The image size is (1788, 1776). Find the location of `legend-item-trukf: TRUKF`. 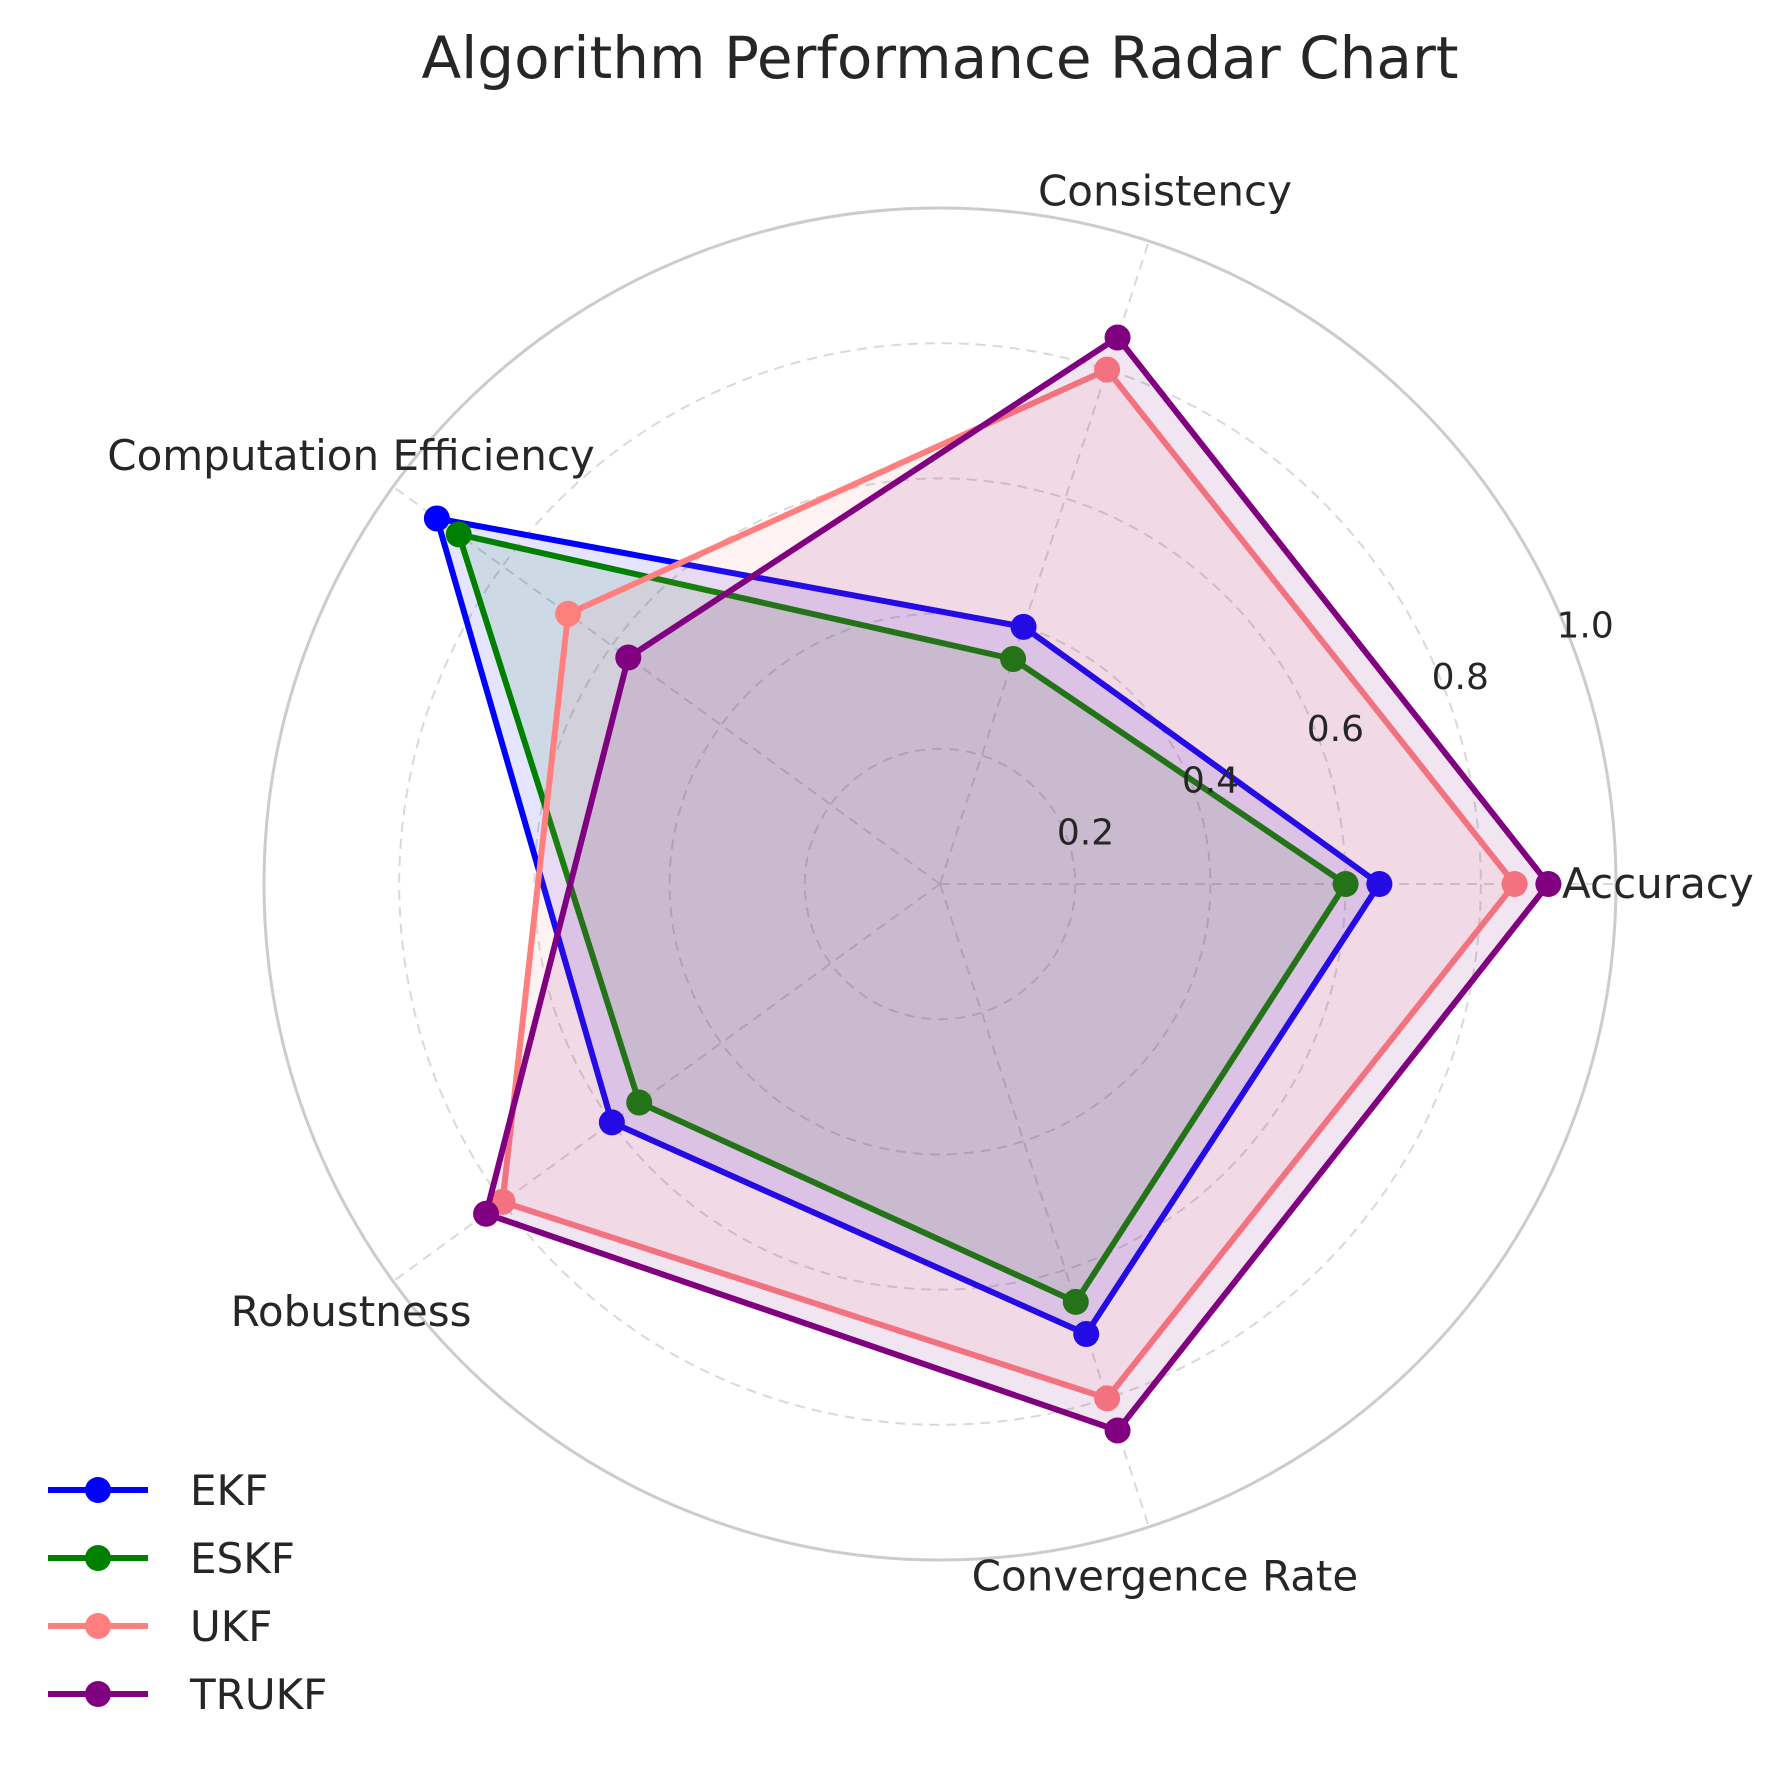

legend-item-trukf: TRUKF is located at coordinates (187, 1694).